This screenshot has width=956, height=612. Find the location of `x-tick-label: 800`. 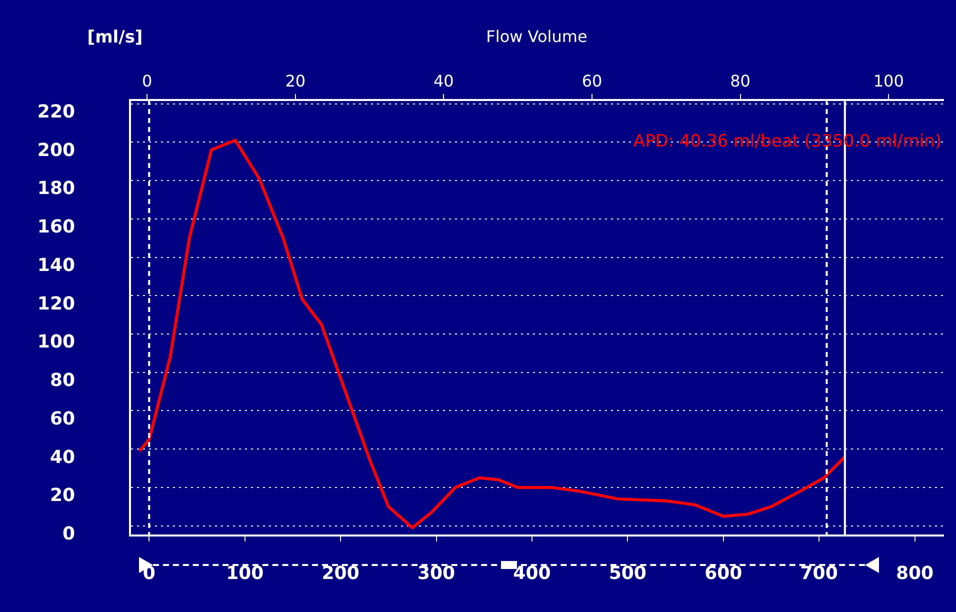

x-tick-label: 800 is located at coordinates (915, 573).